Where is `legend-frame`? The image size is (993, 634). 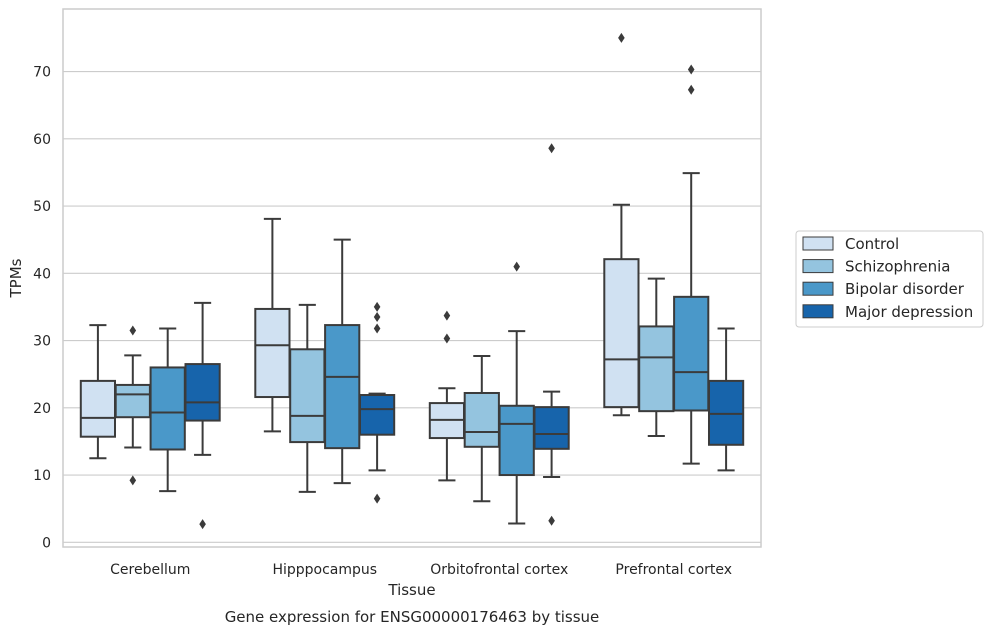
legend-frame is located at coordinates (889, 279).